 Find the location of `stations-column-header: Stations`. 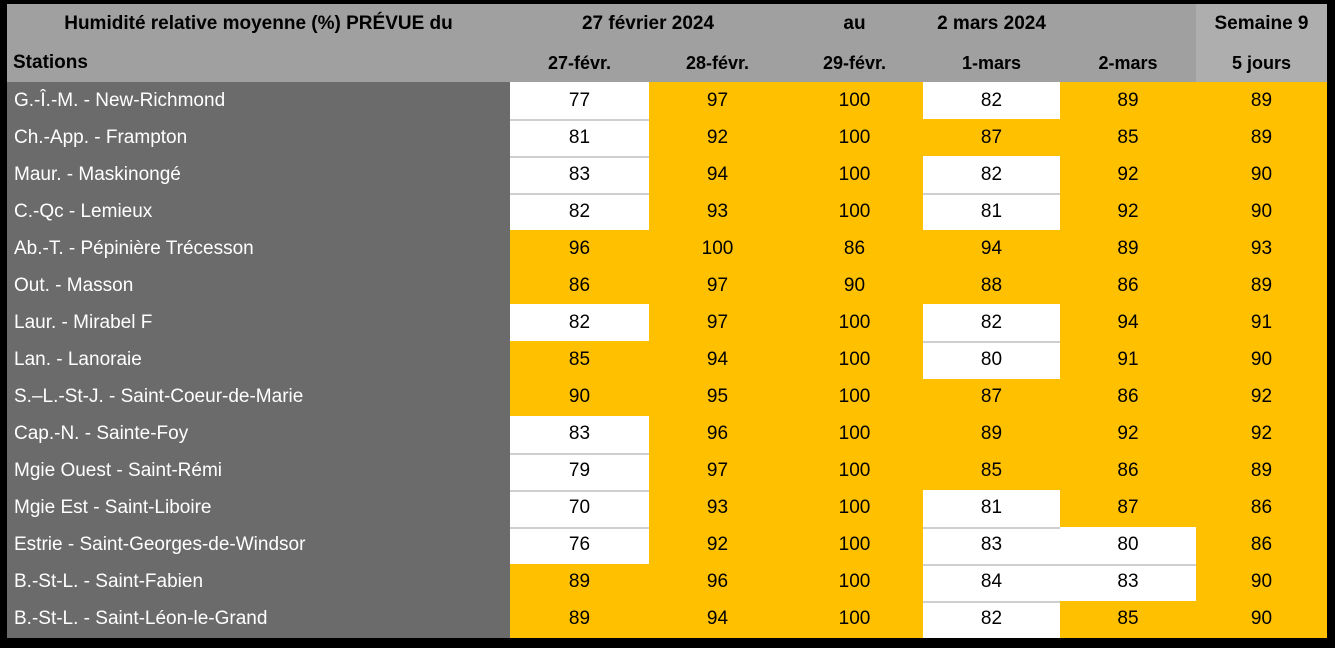

stations-column-header: Stations is located at coordinates (258, 63).